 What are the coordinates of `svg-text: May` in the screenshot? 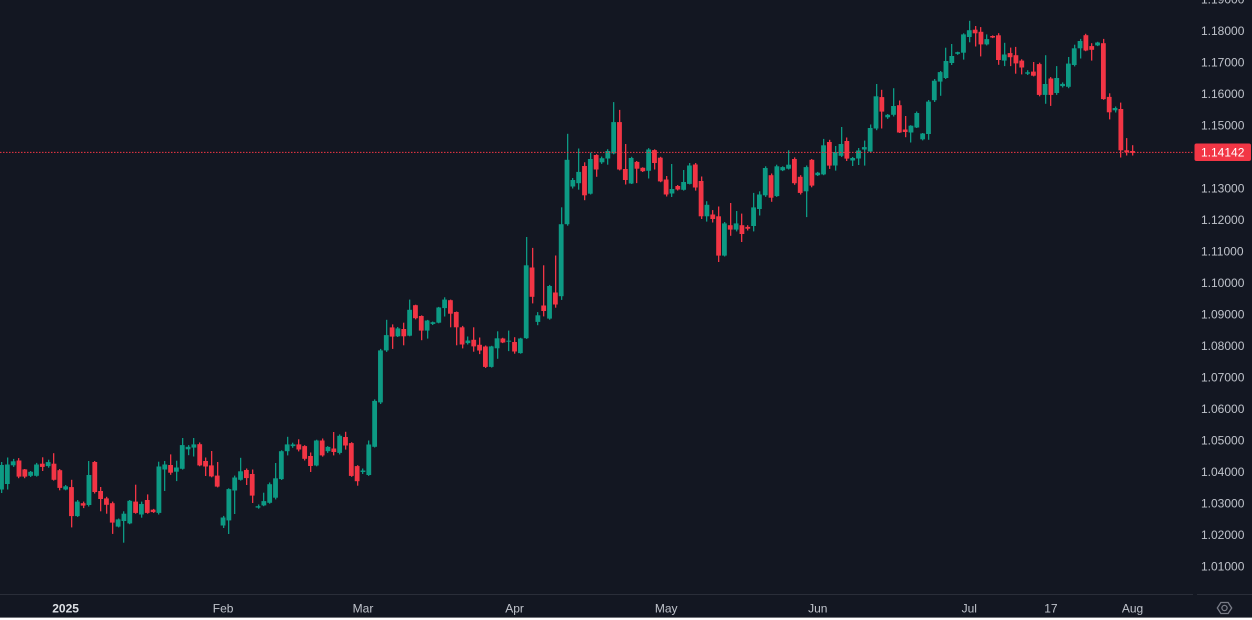 It's located at (666, 609).